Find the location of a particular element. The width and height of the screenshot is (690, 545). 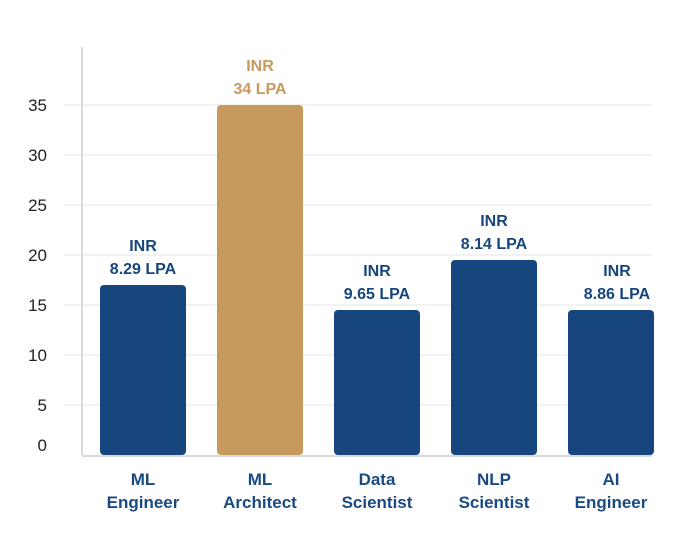

bar-data-label: 9.65 LPA is located at coordinates (377, 294).